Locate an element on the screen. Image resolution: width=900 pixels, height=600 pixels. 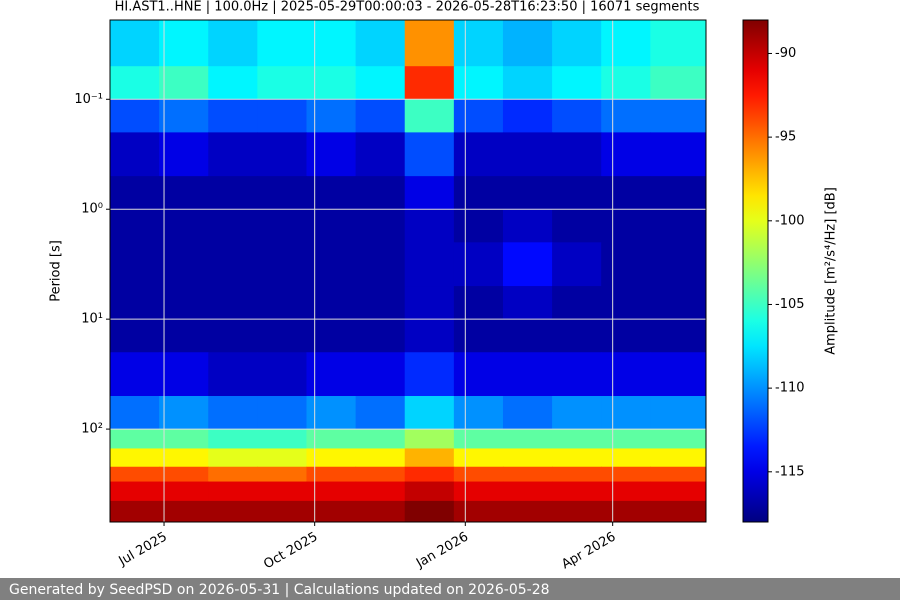
colorbar-tick-label: -110 is located at coordinates (790, 388).